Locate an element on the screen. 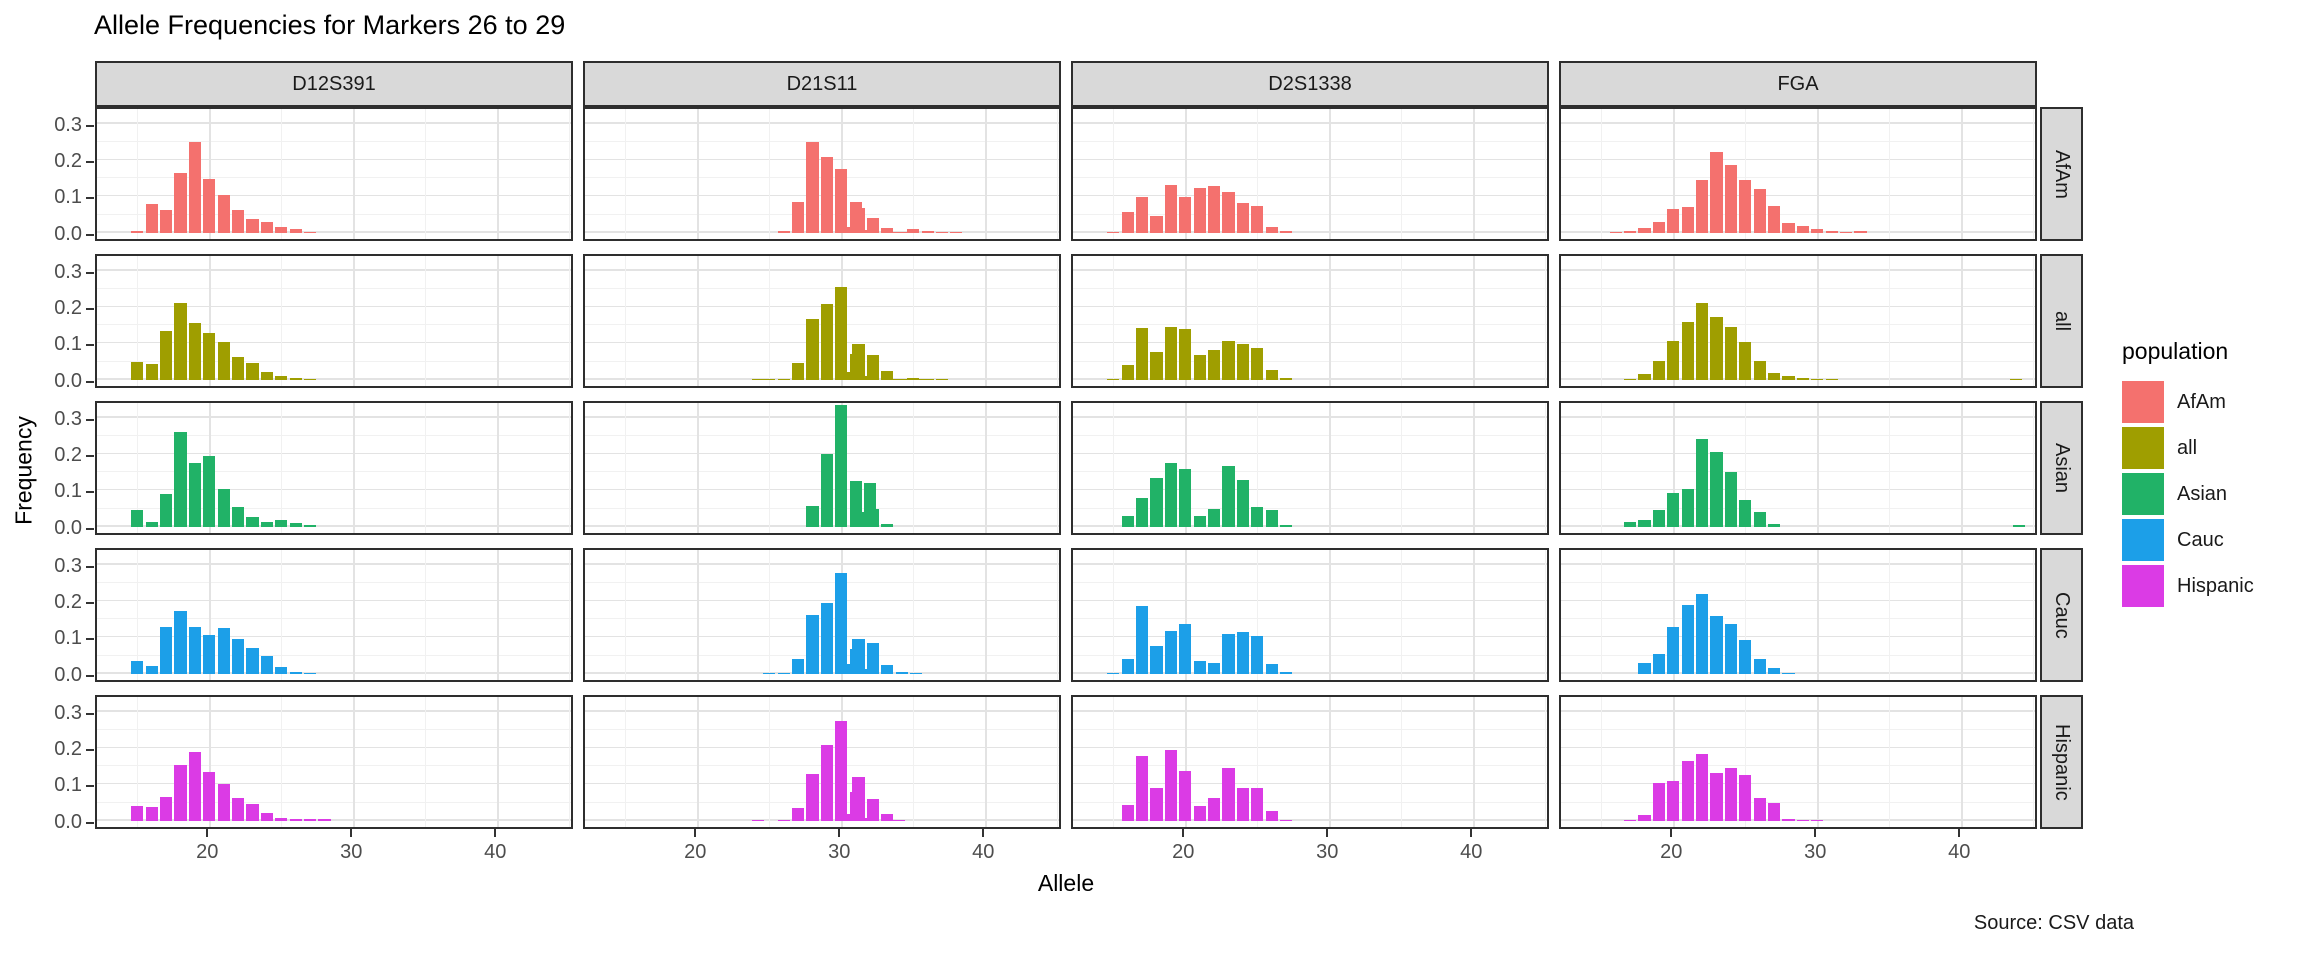 Image resolution: width=2304 pixels, height=960 pixels. facet-column-strip: D21S11 is located at coordinates (822, 84).